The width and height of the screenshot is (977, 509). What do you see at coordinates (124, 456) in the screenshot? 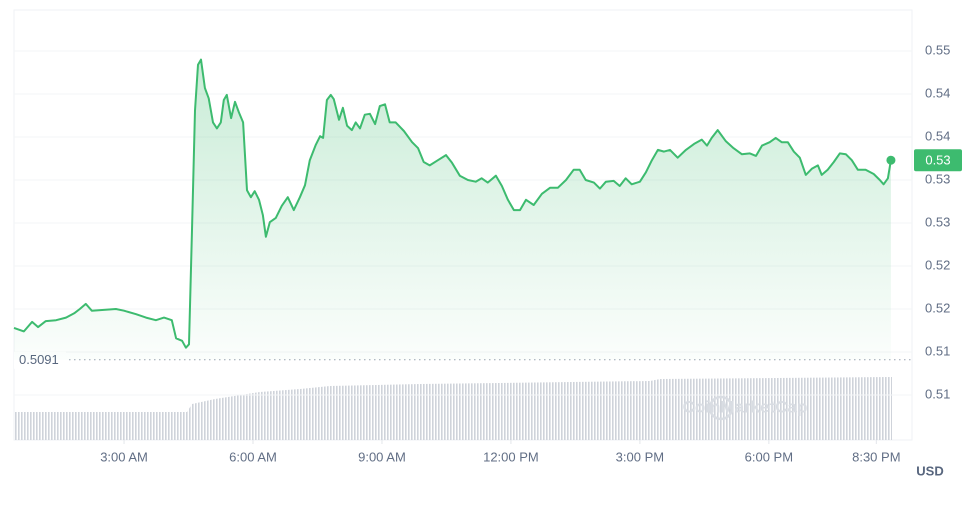
I see `x-tick-label: 3:00 AM` at bounding box center [124, 456].